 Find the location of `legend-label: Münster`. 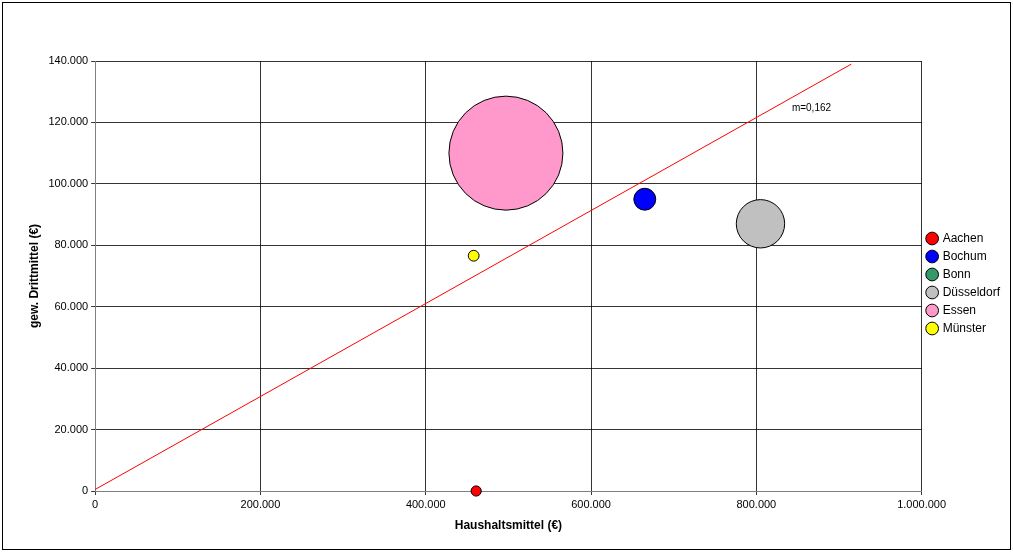

legend-label: Münster is located at coordinates (964, 327).